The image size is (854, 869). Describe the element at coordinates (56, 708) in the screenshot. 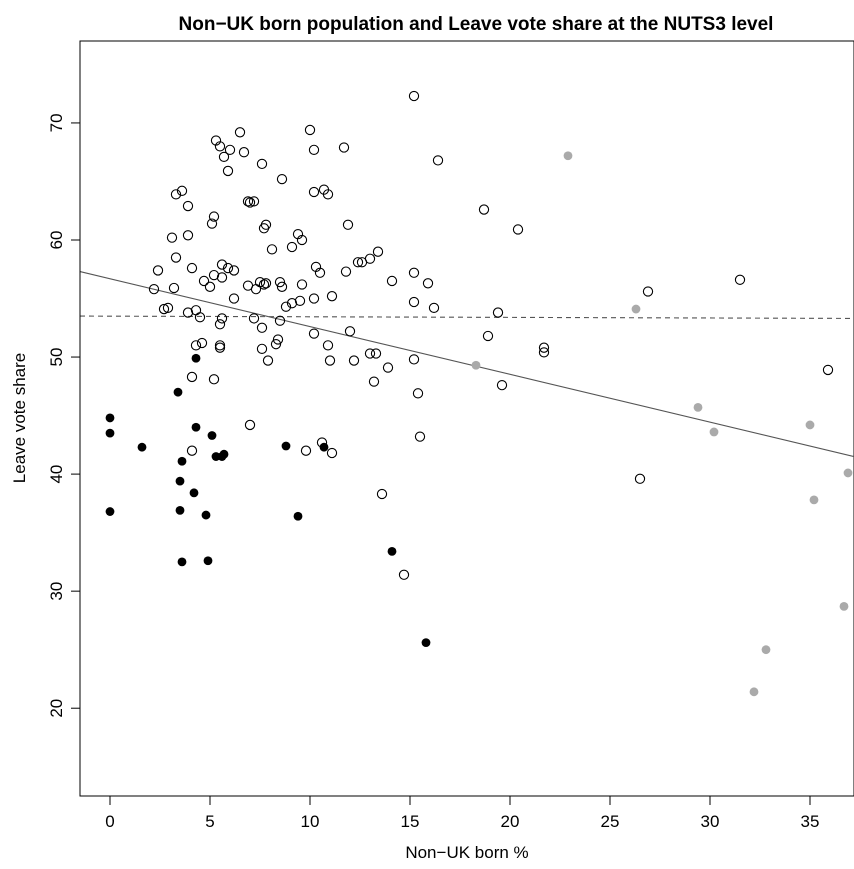

I see `y-tick-label: 20` at that location.